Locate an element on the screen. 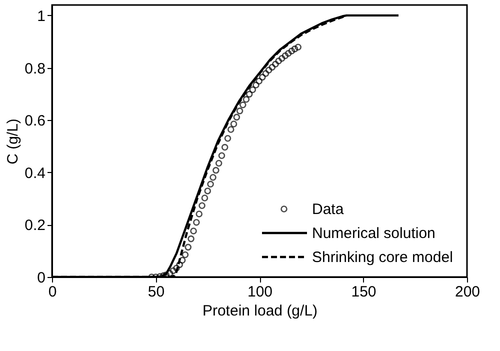 The height and width of the screenshot is (351, 500). y-tick-label: 1 is located at coordinates (41, 16).